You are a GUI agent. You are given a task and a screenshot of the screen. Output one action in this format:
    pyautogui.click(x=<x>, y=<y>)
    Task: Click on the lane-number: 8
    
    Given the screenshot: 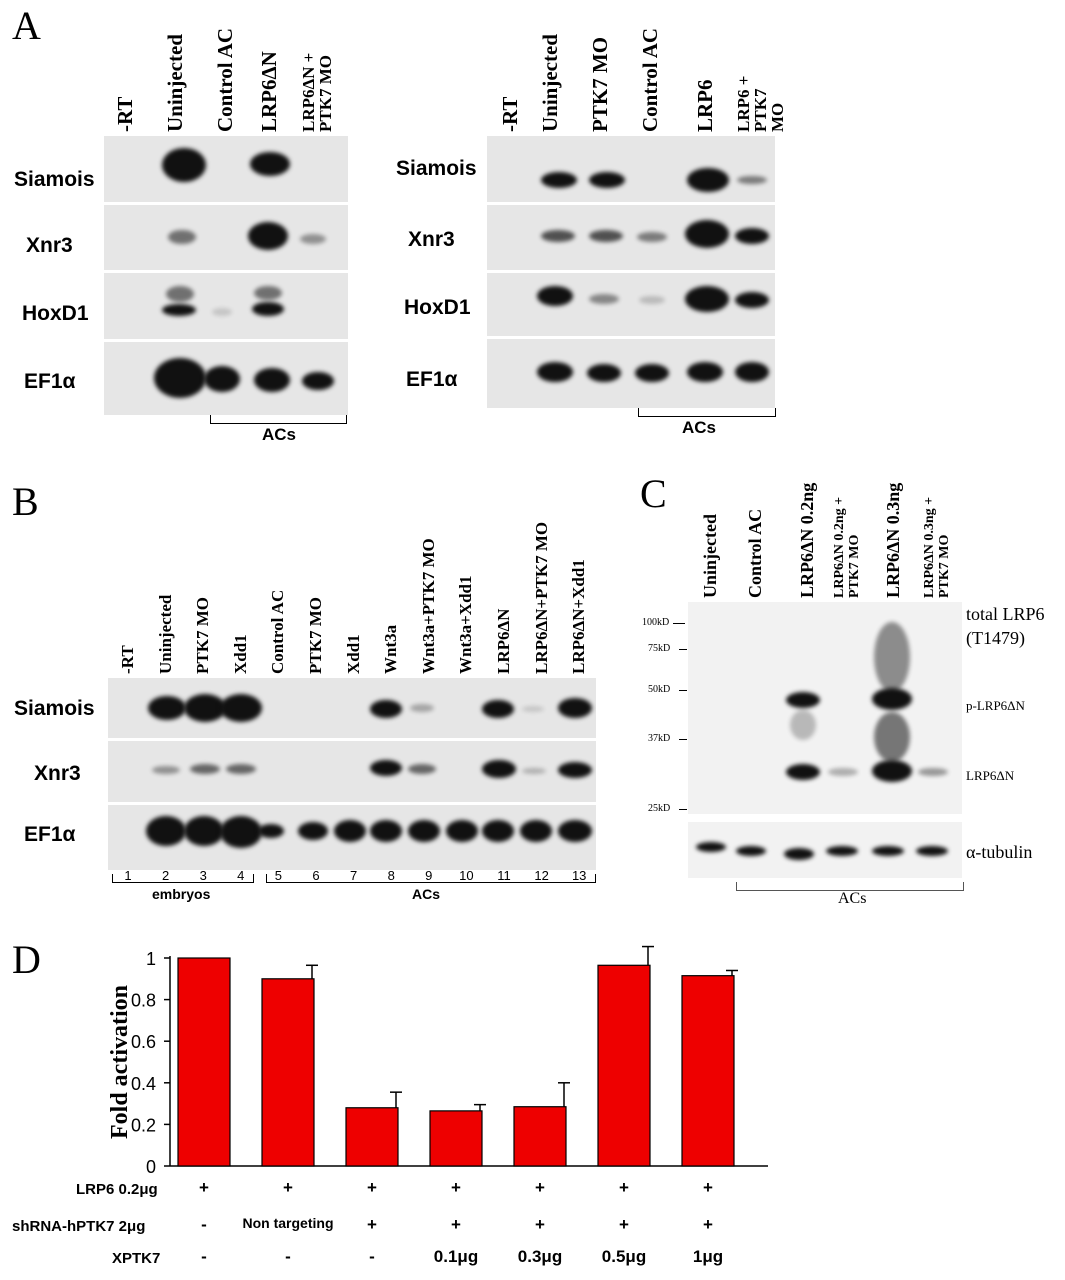 What is the action you would take?
    pyautogui.click(x=391, y=875)
    